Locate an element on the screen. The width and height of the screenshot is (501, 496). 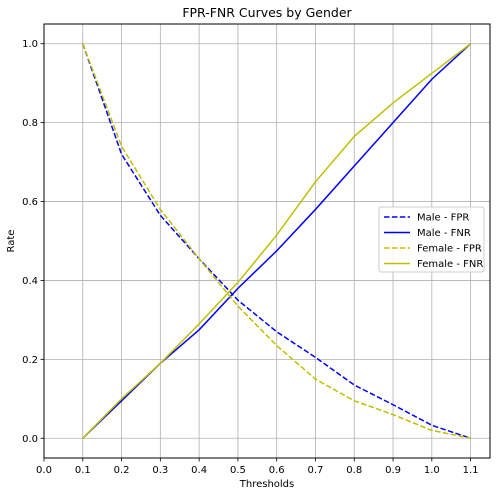
x-axis-label: Thresholds is located at coordinates (267, 484).